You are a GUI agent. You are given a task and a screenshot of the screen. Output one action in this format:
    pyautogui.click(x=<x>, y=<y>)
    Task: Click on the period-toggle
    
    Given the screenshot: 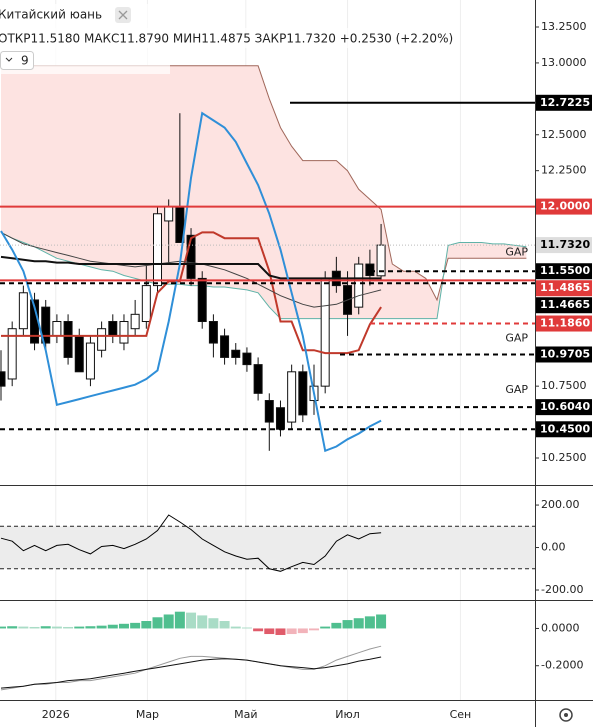 What is the action you would take?
    pyautogui.click(x=17, y=60)
    